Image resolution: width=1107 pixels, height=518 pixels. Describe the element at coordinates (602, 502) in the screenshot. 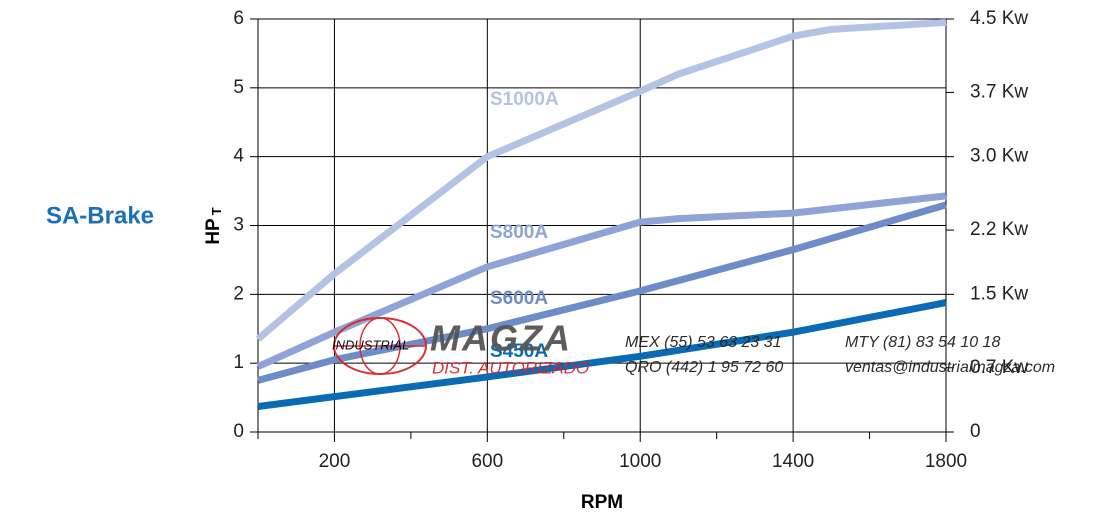

I see `x-axis-label: RPM` at that location.